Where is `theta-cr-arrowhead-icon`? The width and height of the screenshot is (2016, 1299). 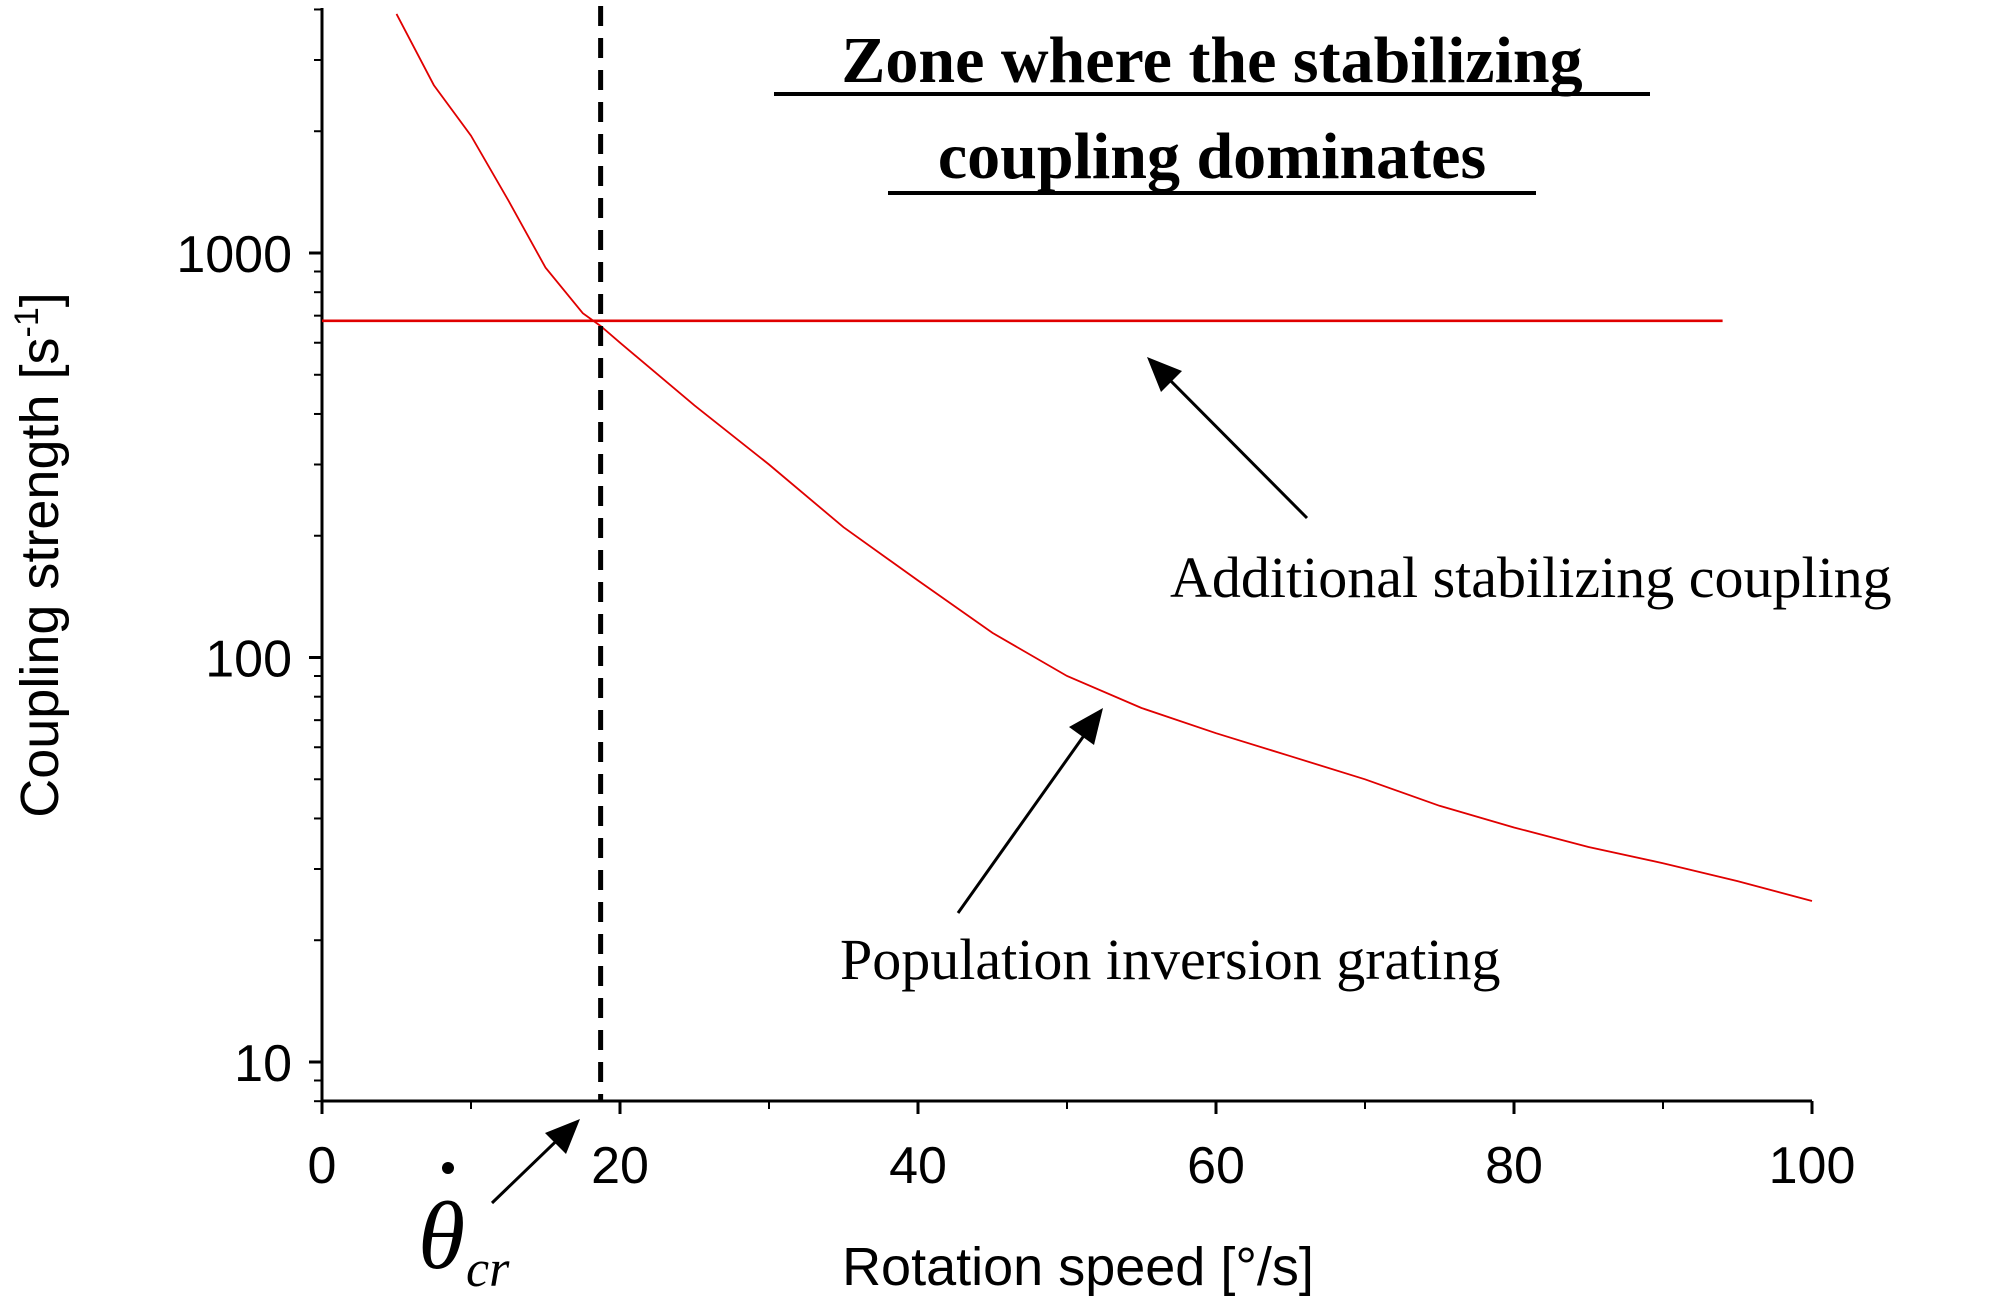 theta-cr-arrowhead-icon is located at coordinates (562, 1136).